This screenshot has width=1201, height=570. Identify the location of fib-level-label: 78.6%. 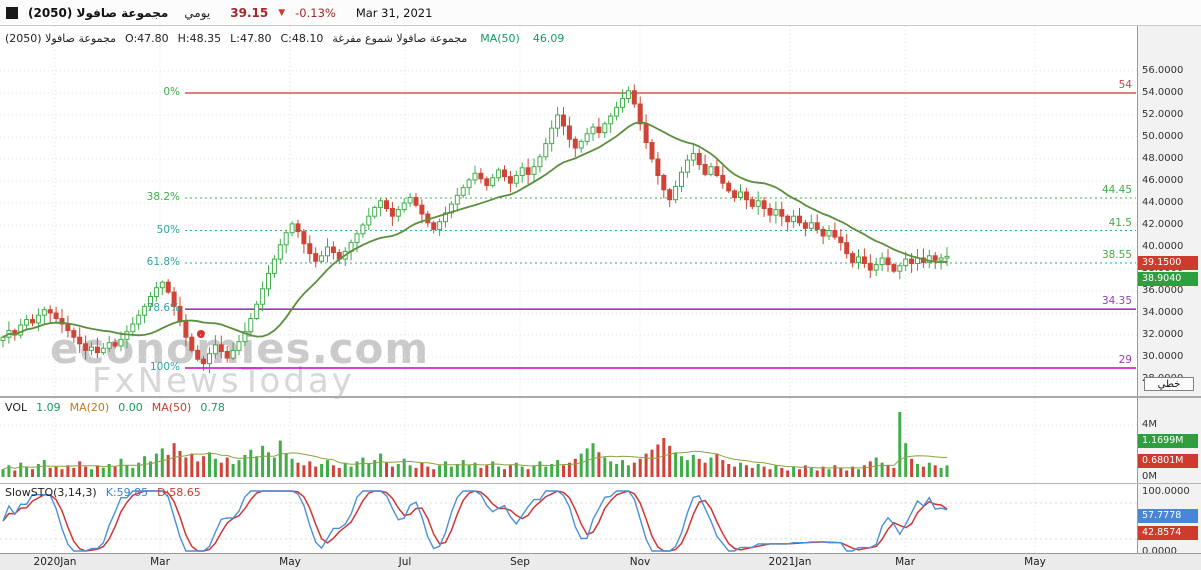
(163, 308).